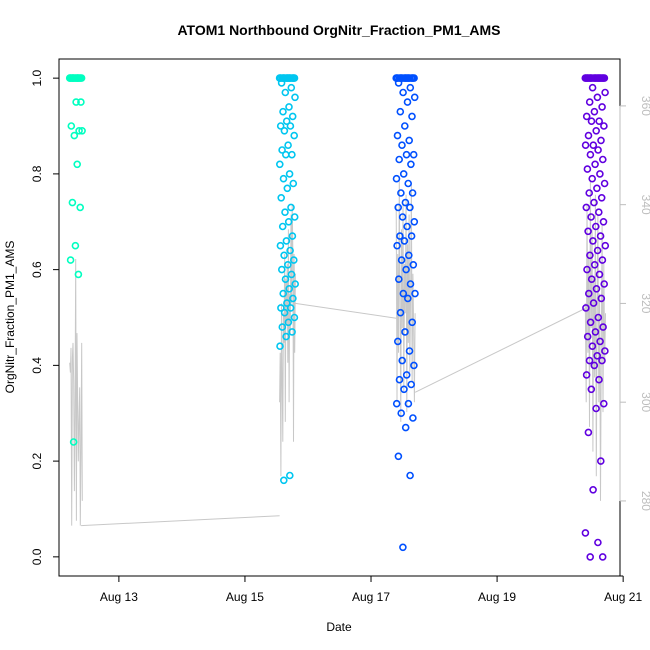 This screenshot has width=650, height=650. Describe the element at coordinates (37, 556) in the screenshot. I see `y-tick-label: 0.0` at that location.